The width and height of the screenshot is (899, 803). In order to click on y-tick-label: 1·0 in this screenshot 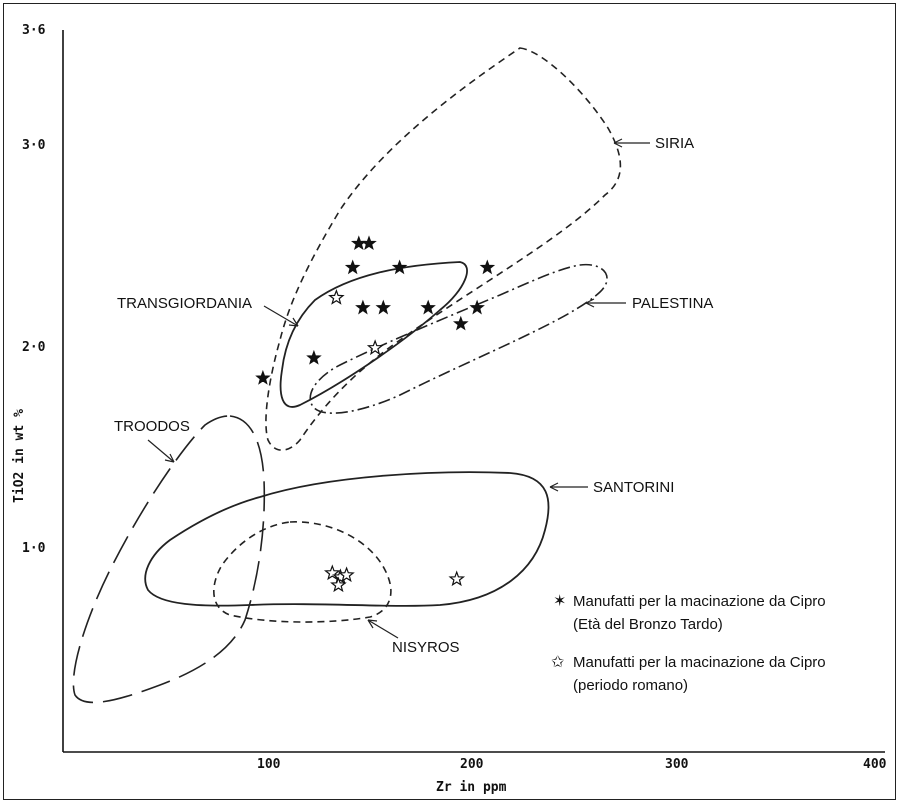, I will do `click(34, 548)`.